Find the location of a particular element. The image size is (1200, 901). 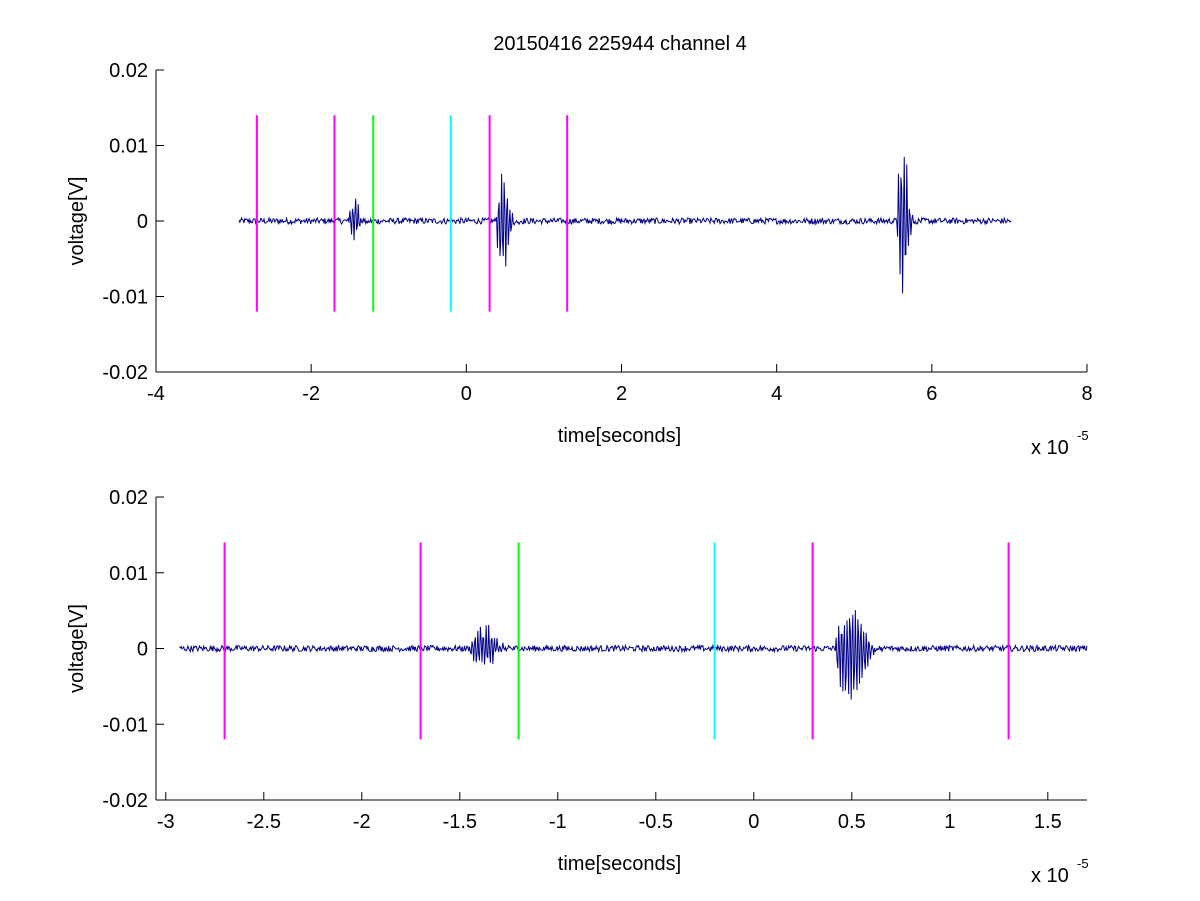

x-tick-label: 8 is located at coordinates (1086, 394).